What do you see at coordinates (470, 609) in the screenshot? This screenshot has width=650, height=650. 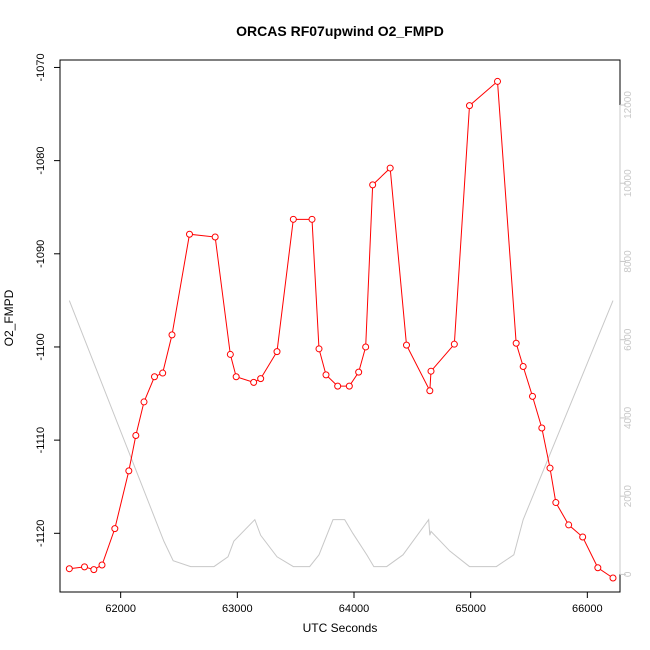 I see `x-tick-label: 65000` at bounding box center [470, 609].